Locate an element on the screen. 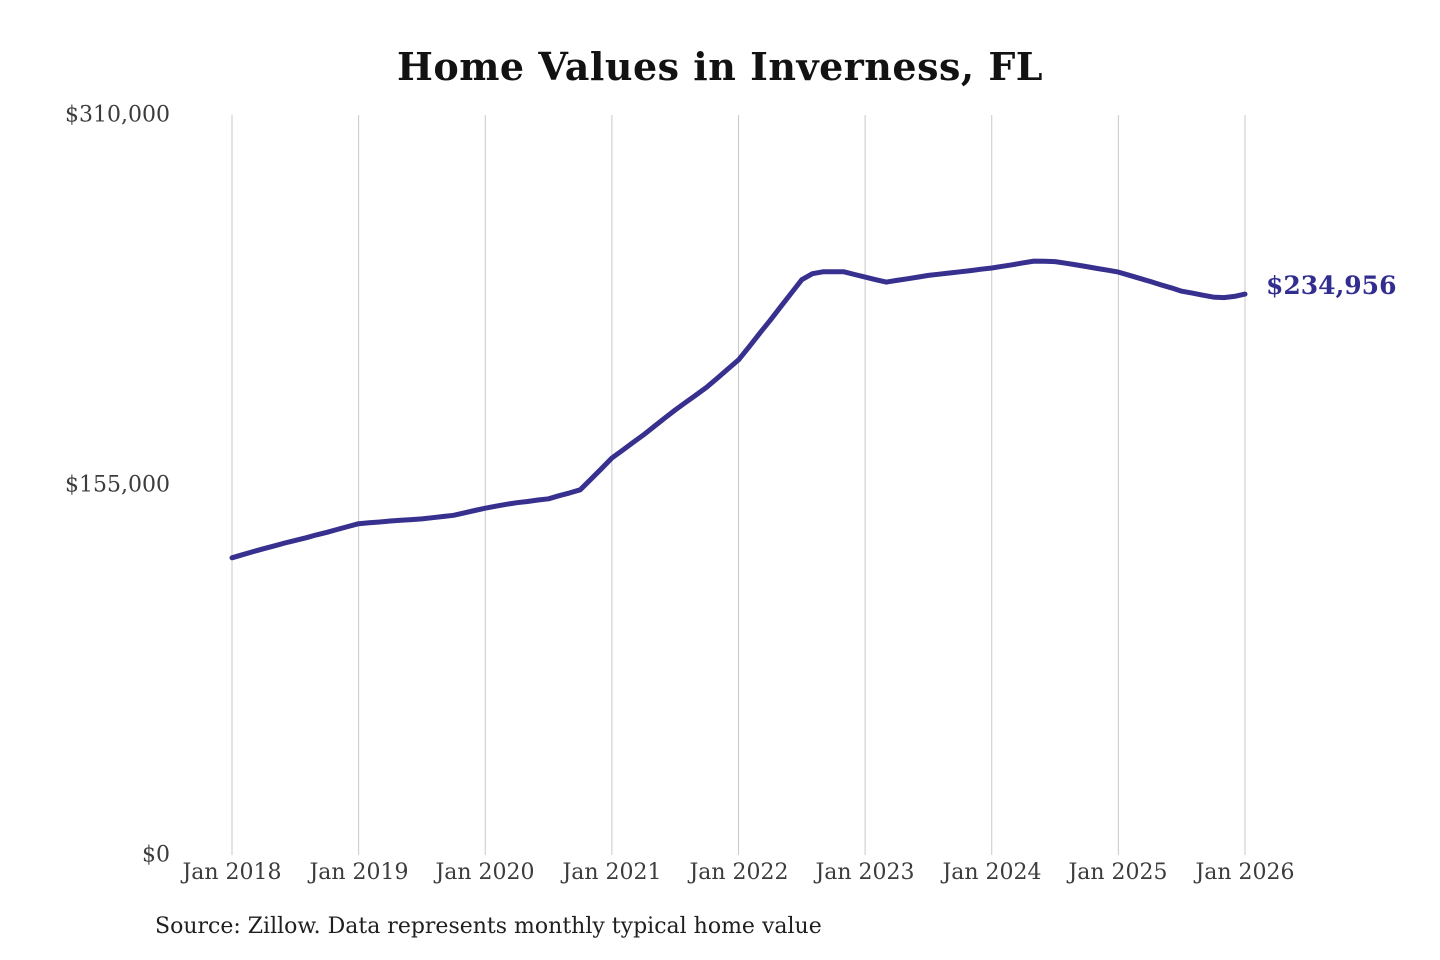 This screenshot has height=960, width=1440. x-axis-tick-label: Jan 2019 is located at coordinates (359, 872).